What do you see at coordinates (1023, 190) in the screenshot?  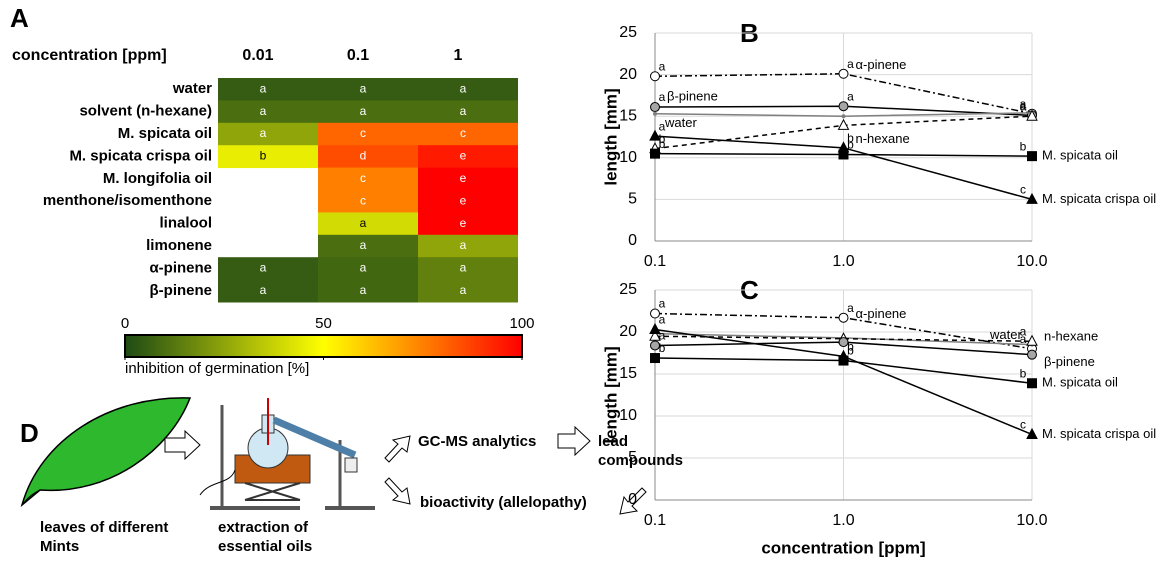 I see `point-letter: c` at bounding box center [1023, 190].